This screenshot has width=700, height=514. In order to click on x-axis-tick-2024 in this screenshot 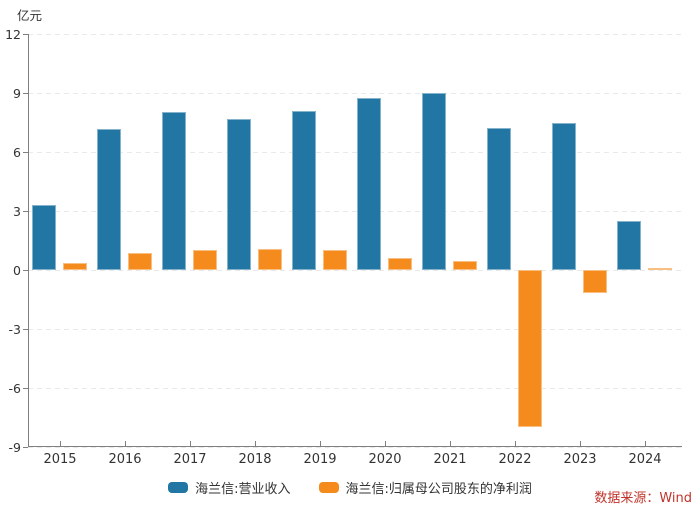, I will do `click(645, 443)`.